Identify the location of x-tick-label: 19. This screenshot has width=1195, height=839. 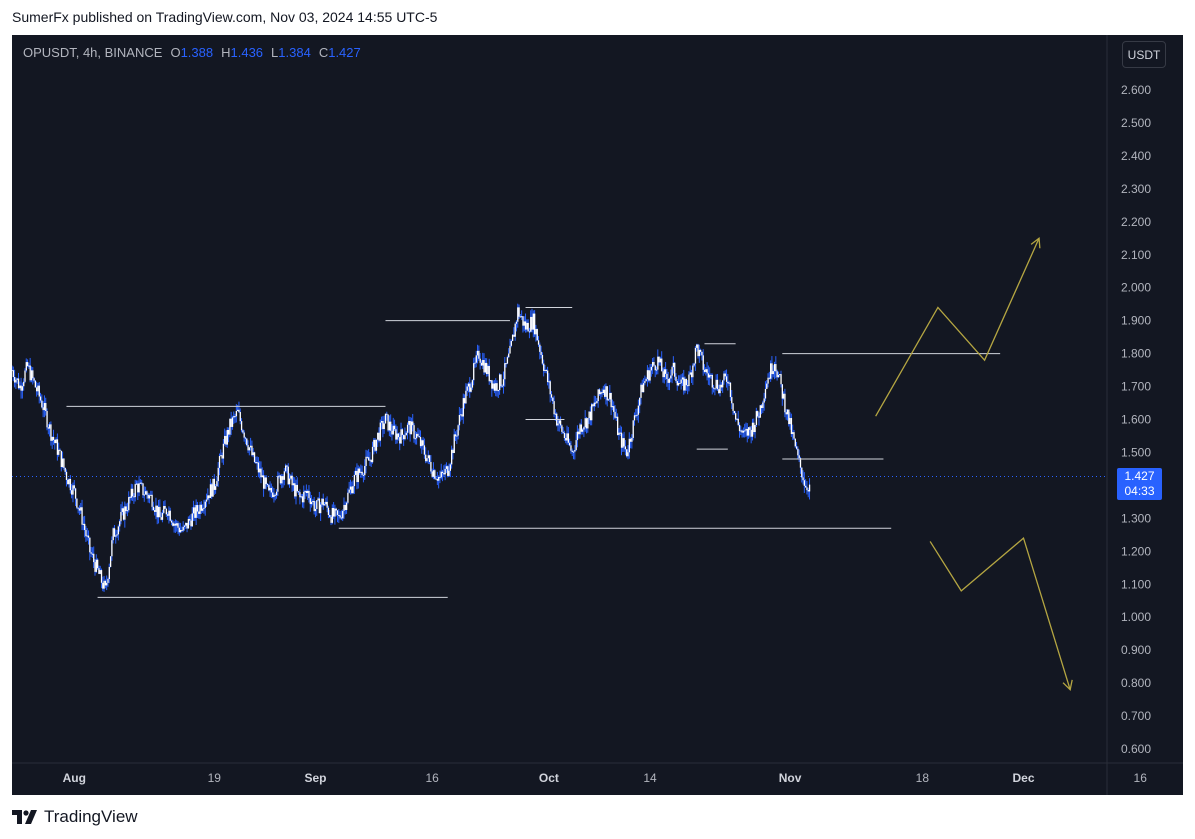
(215, 778).